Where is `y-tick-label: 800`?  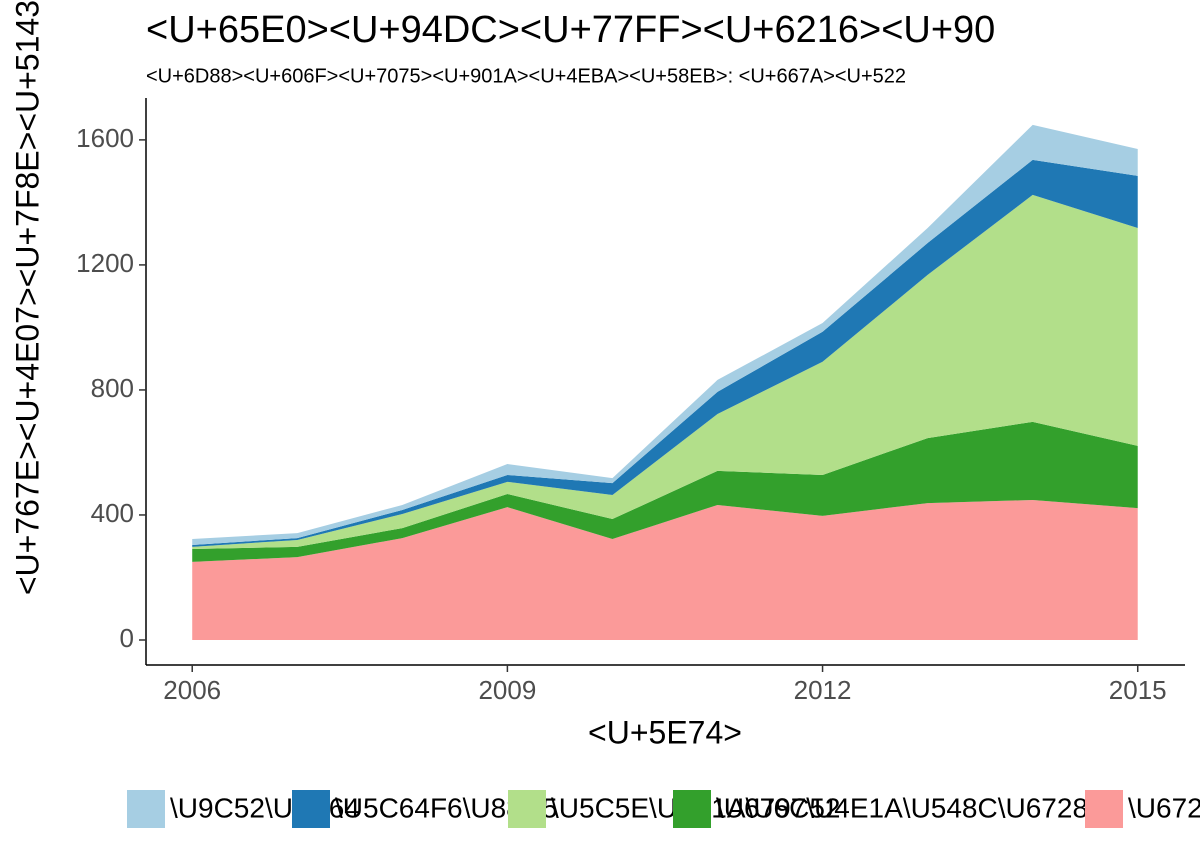
y-tick-label: 800 is located at coordinates (112, 388).